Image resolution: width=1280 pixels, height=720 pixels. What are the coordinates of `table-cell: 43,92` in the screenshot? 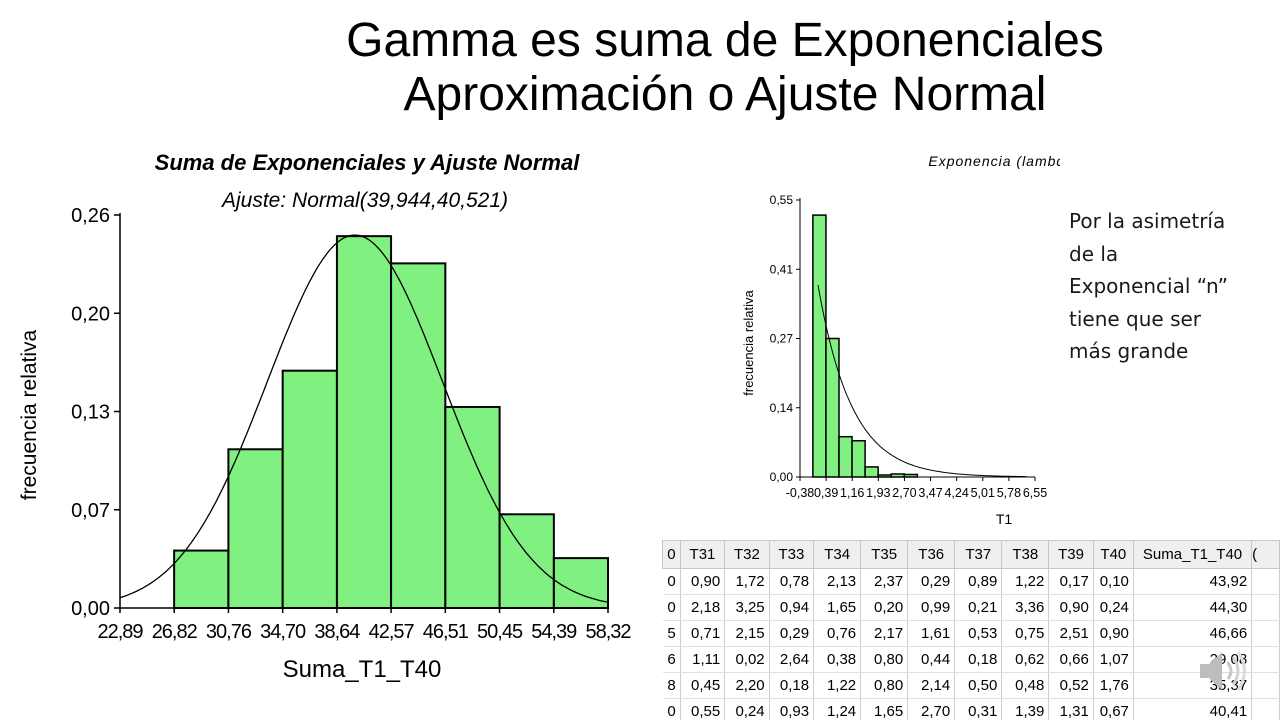 It's located at (1193, 581).